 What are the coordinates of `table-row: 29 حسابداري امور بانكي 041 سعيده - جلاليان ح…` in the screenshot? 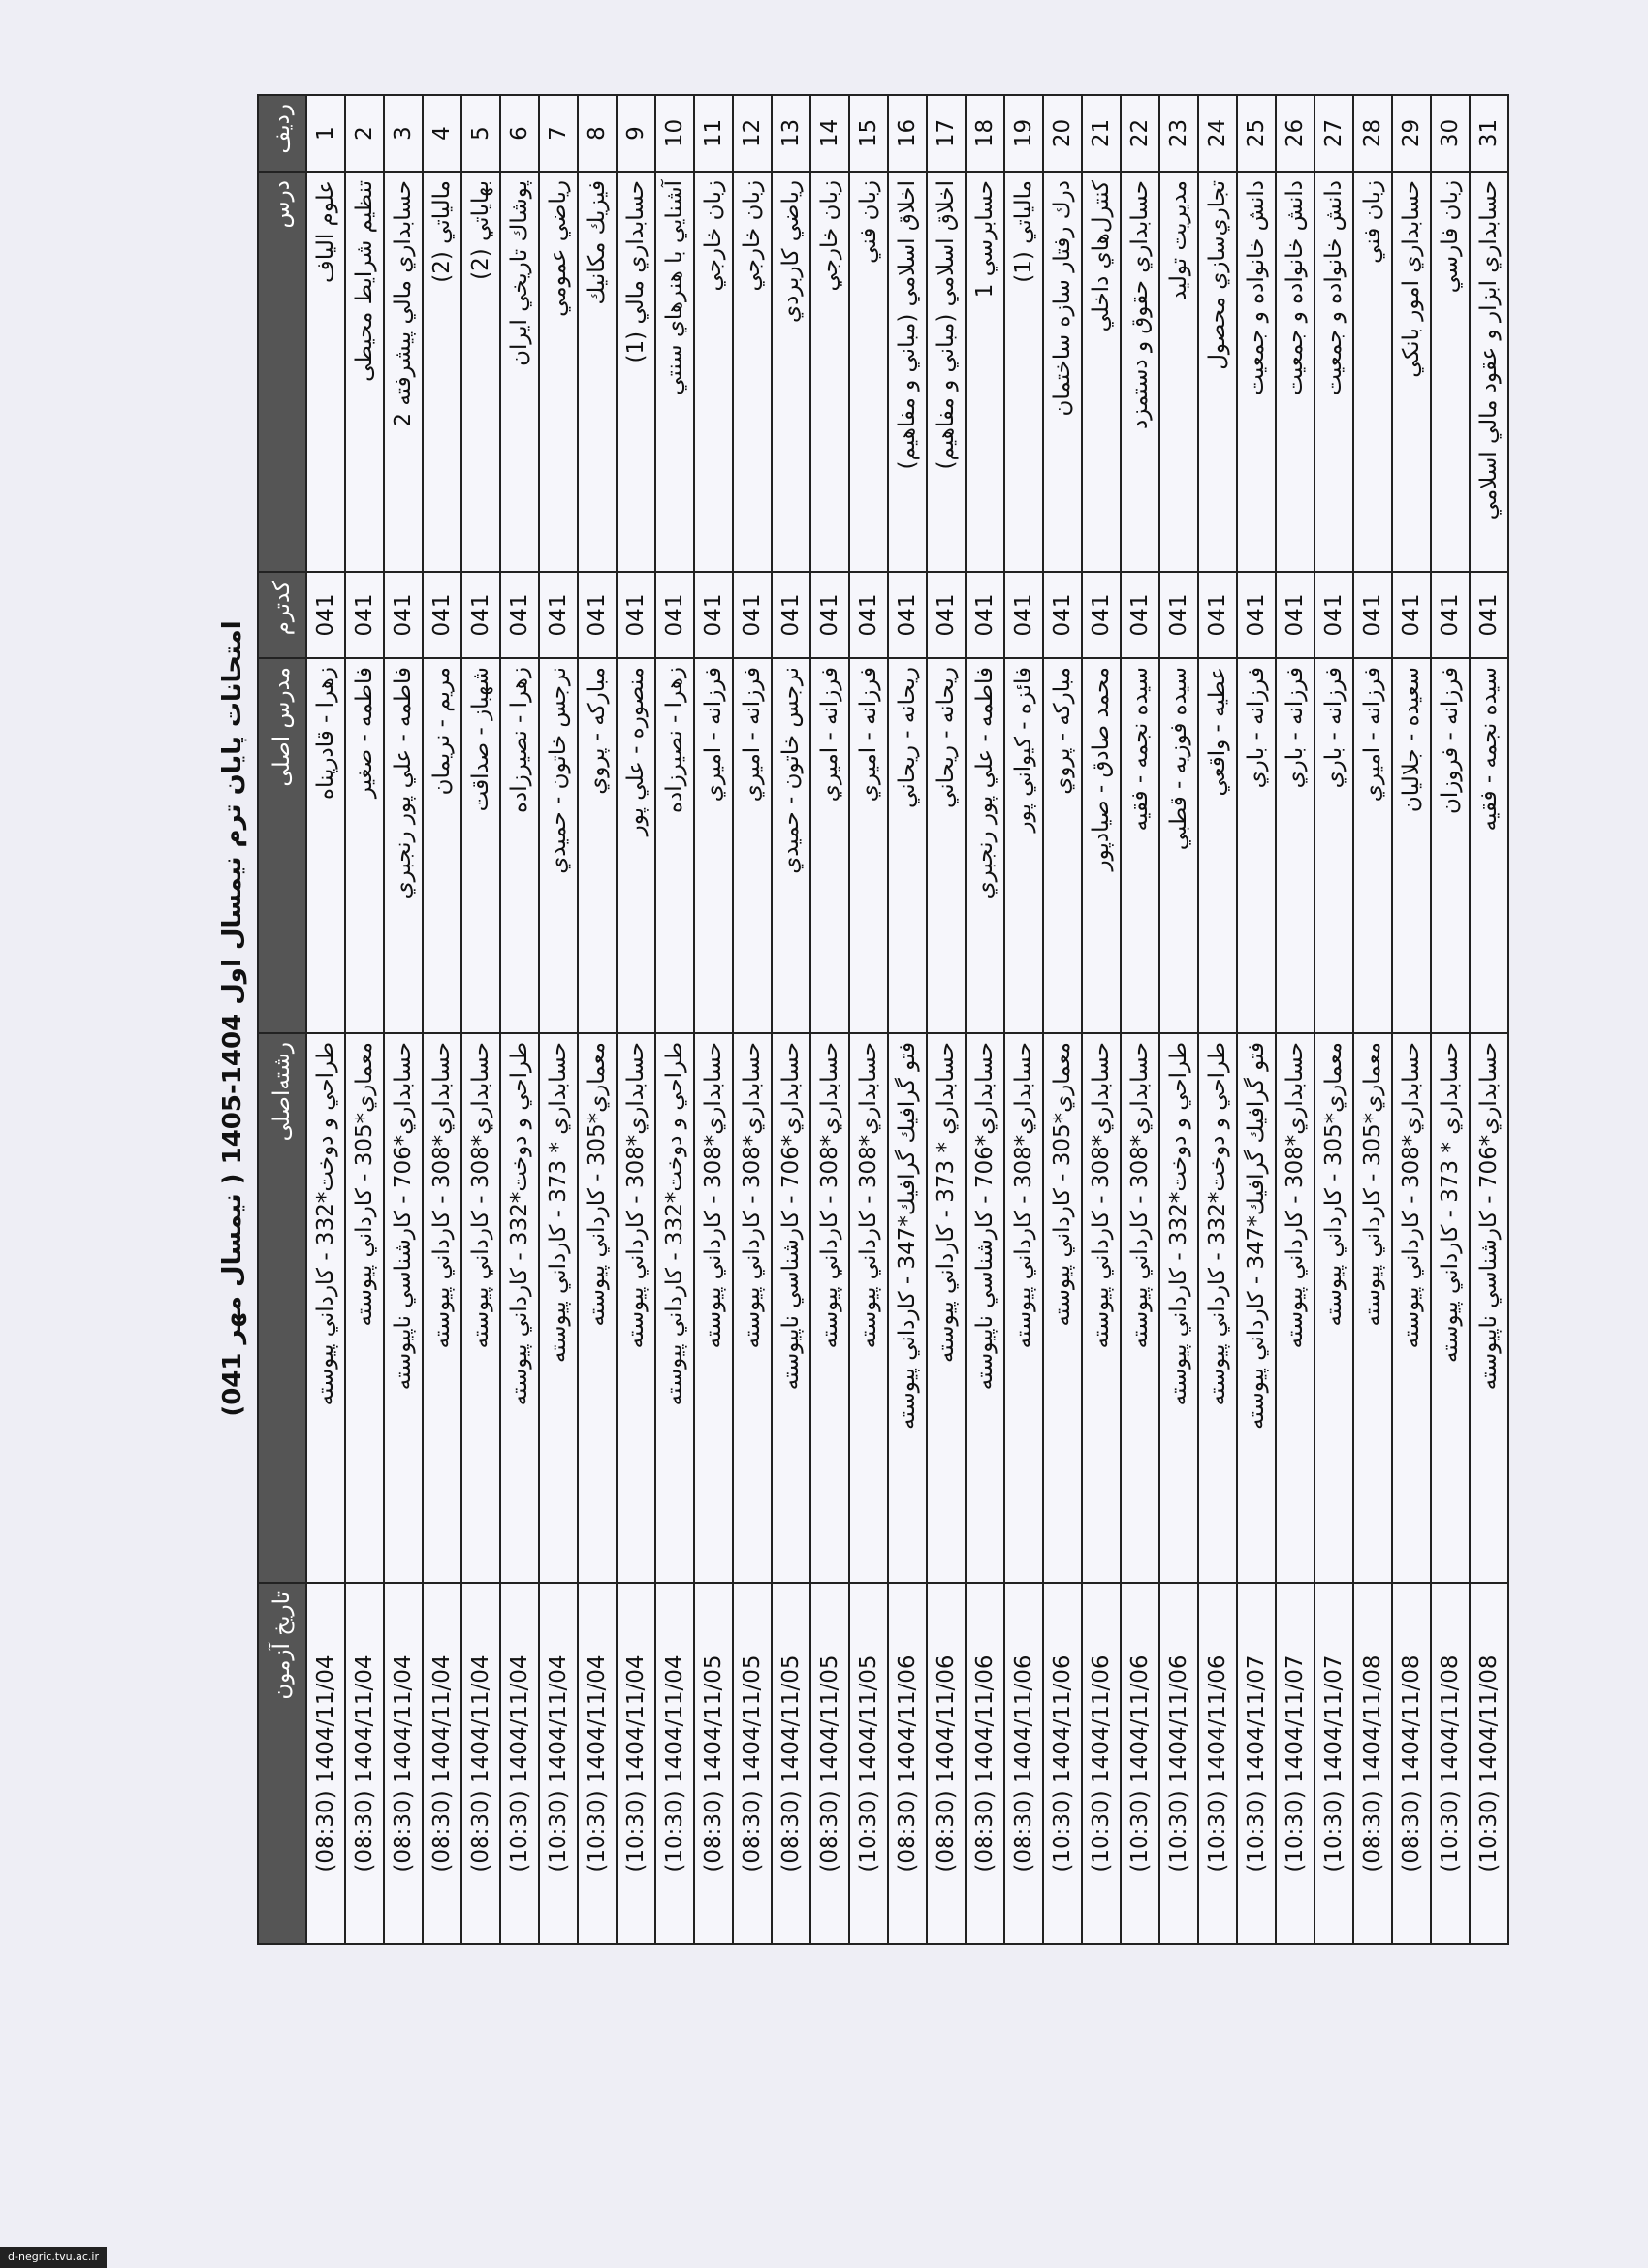 It's located at (1412, 1020).